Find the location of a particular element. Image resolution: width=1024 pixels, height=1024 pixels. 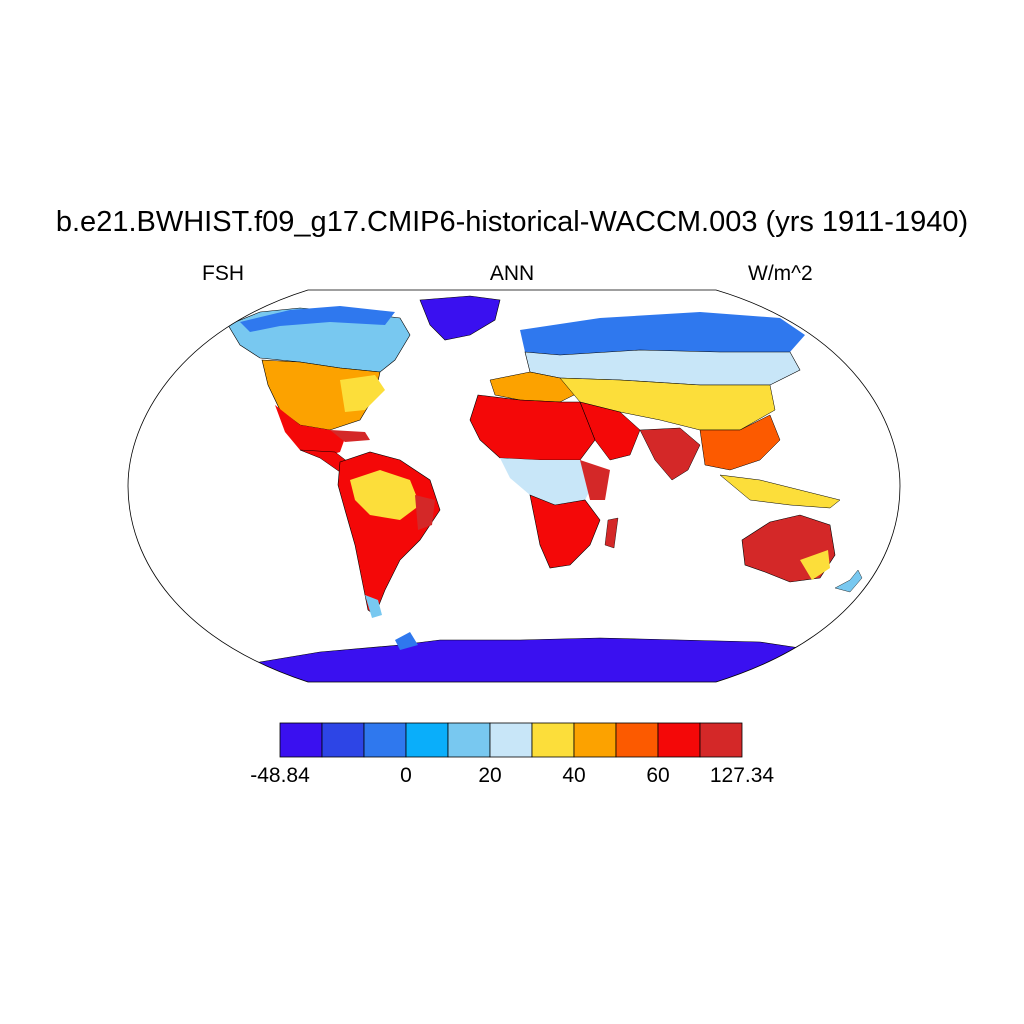

north-america-south is located at coordinates (310, 431).